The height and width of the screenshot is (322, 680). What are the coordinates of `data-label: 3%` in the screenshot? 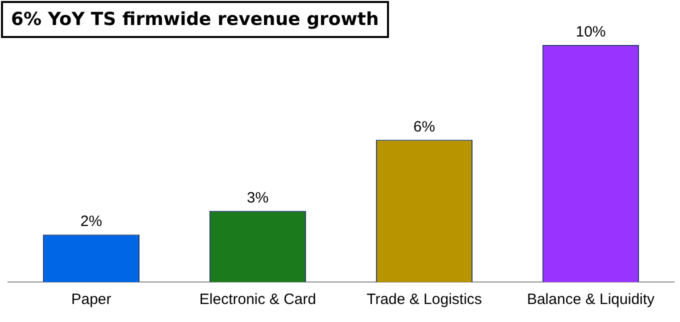 It's located at (257, 198).